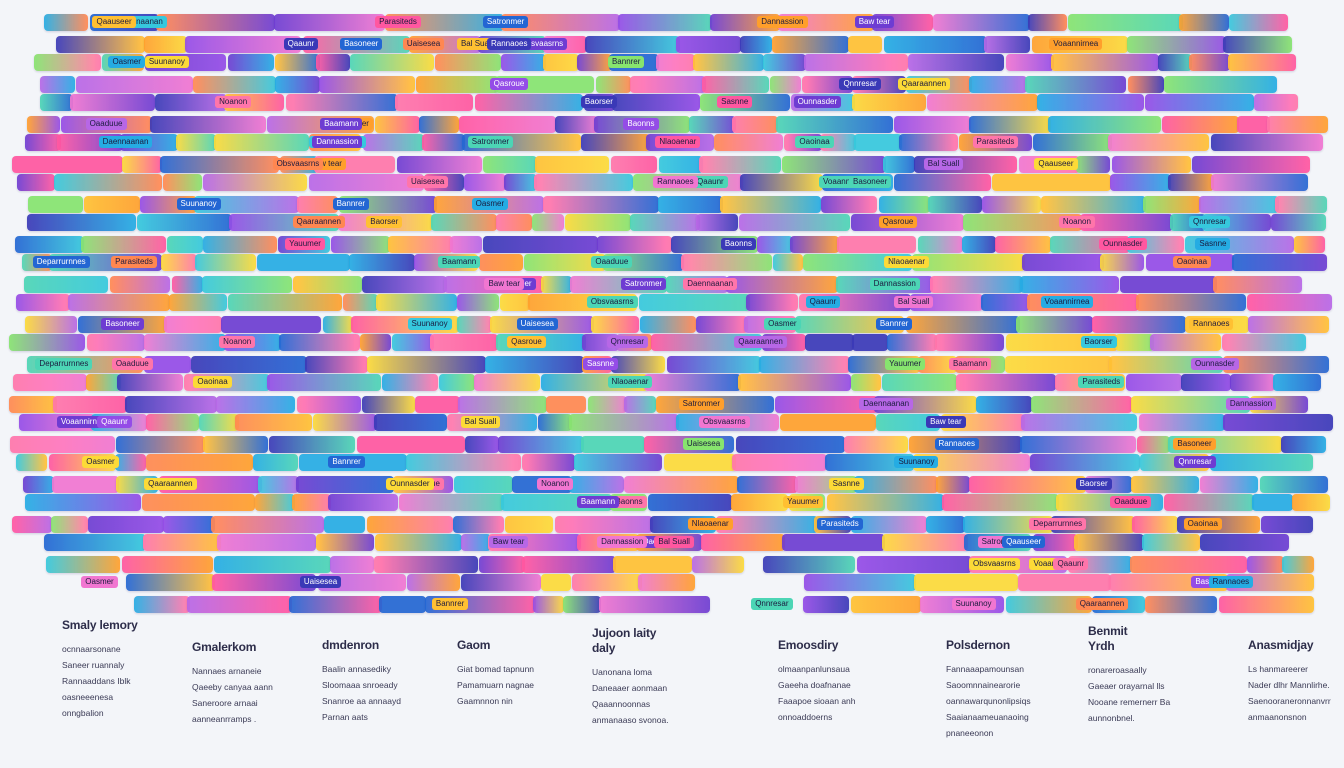 This screenshot has height=768, width=1344. Describe the element at coordinates (1126, 686) in the screenshot. I see `legend-line: Gaeaer orayarnal lls` at that location.